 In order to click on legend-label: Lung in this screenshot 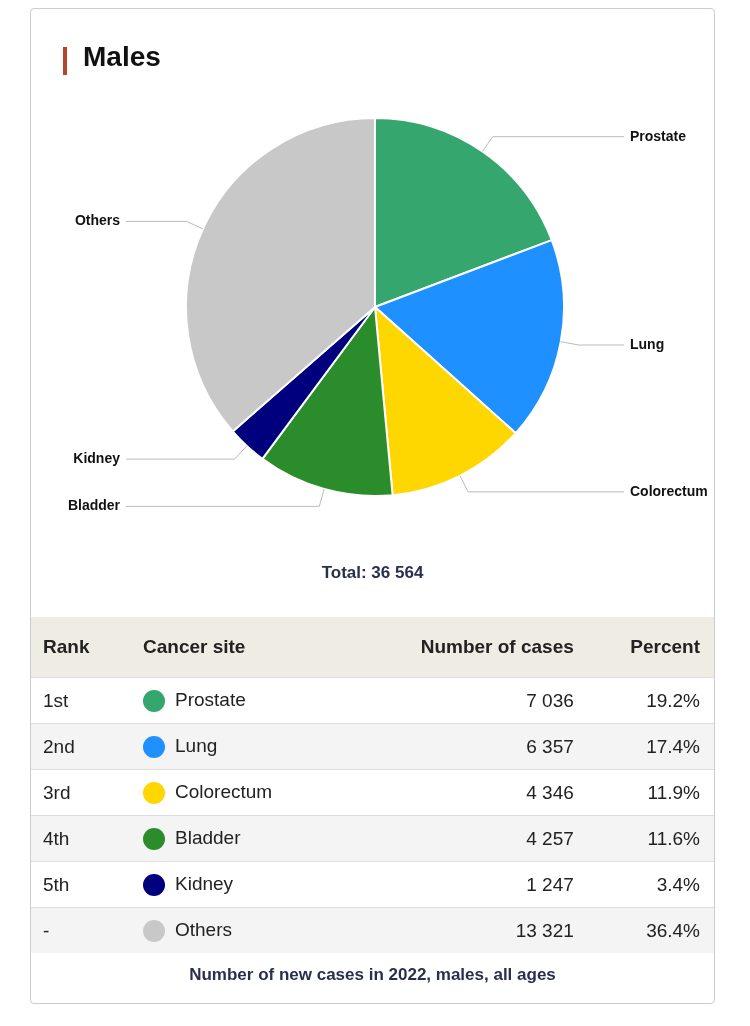, I will do `click(240, 746)`.